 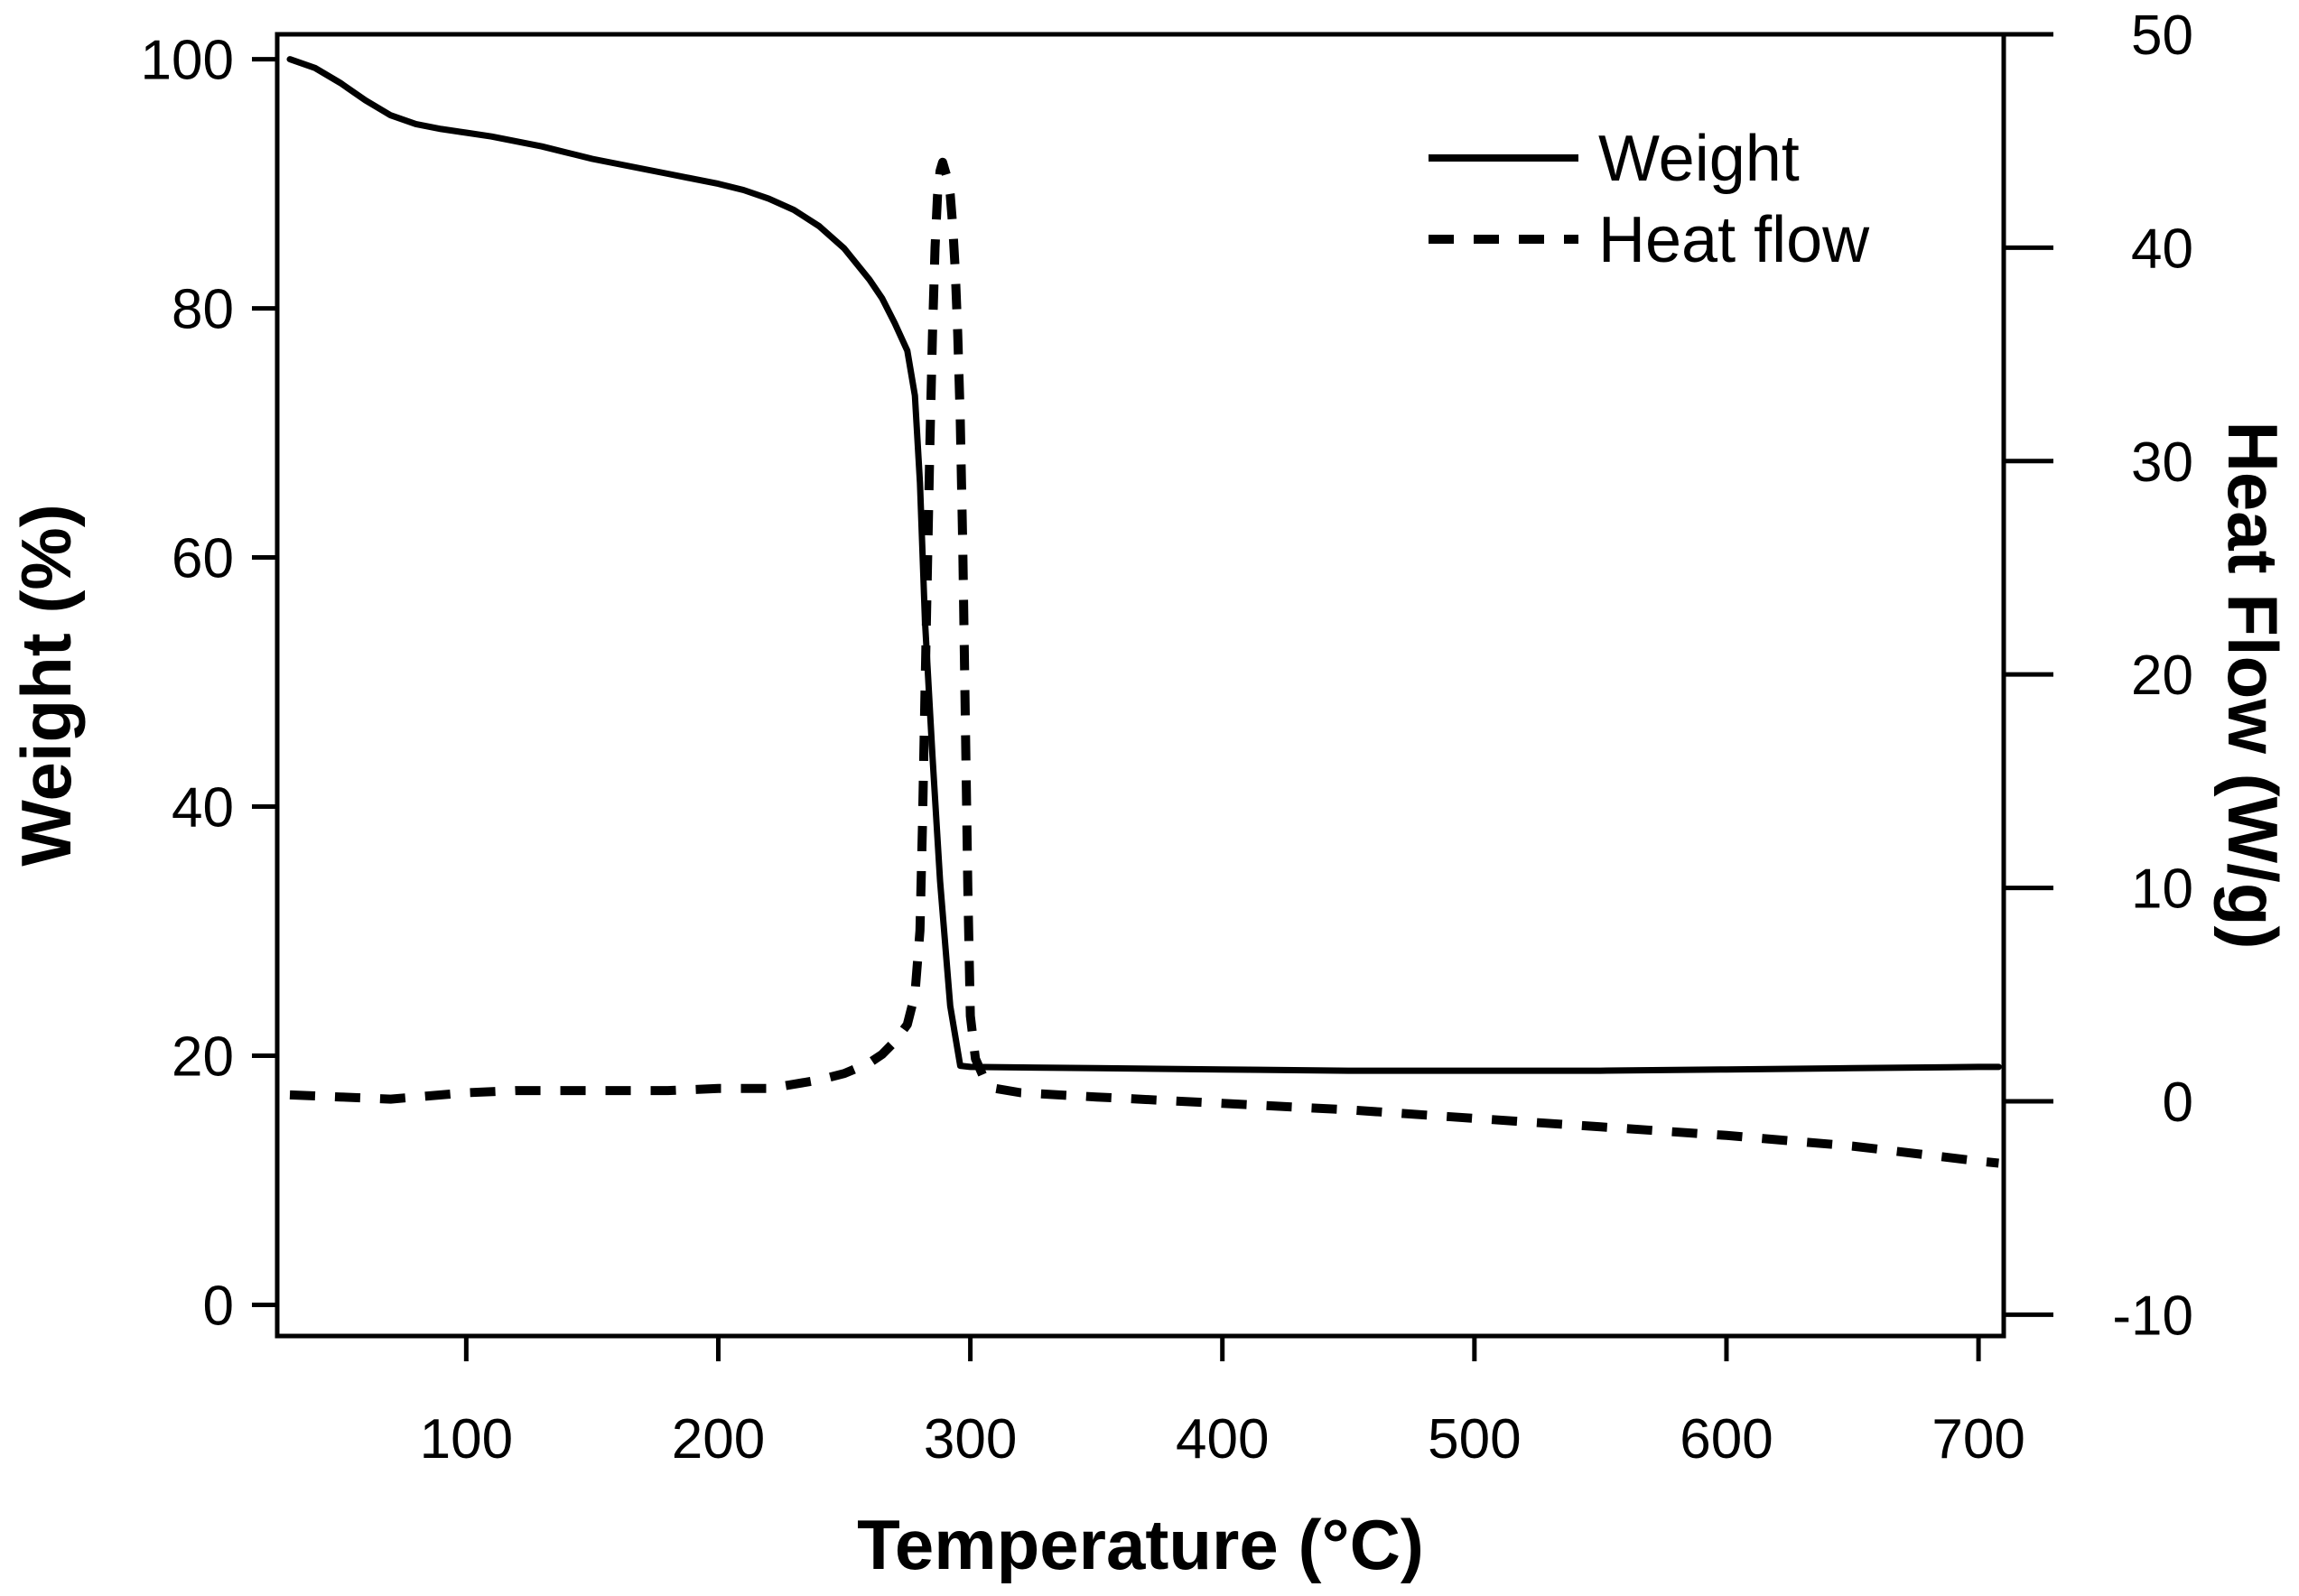 What do you see at coordinates (719, 1439) in the screenshot?
I see `x-tick-label: 200` at bounding box center [719, 1439].